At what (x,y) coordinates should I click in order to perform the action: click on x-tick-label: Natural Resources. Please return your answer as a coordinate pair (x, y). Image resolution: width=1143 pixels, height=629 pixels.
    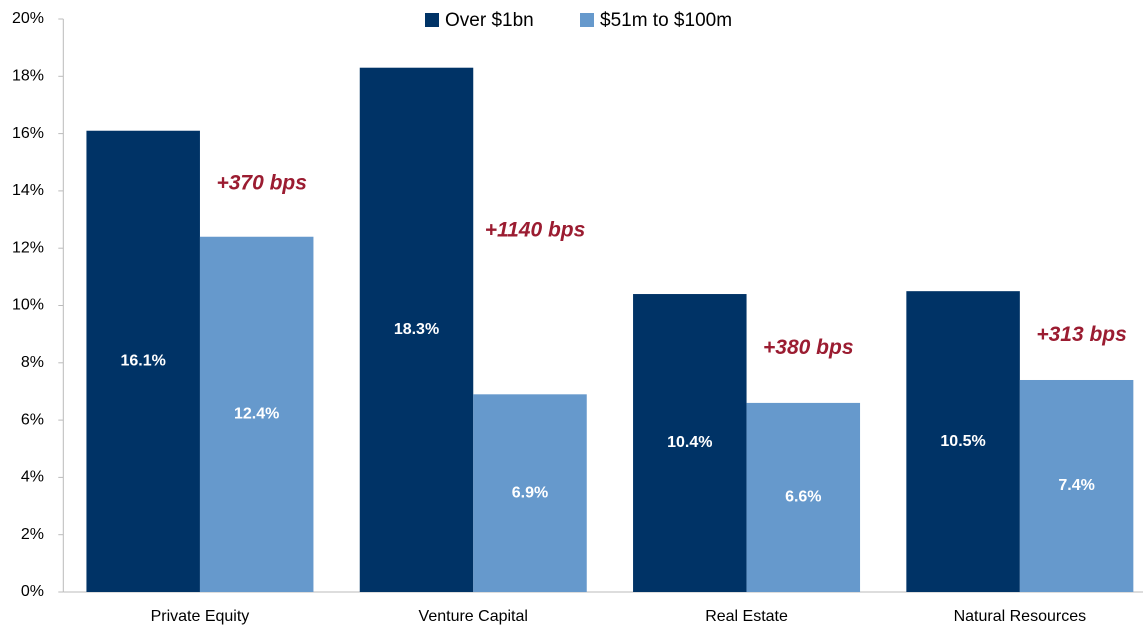
    Looking at the image, I should click on (1020, 616).